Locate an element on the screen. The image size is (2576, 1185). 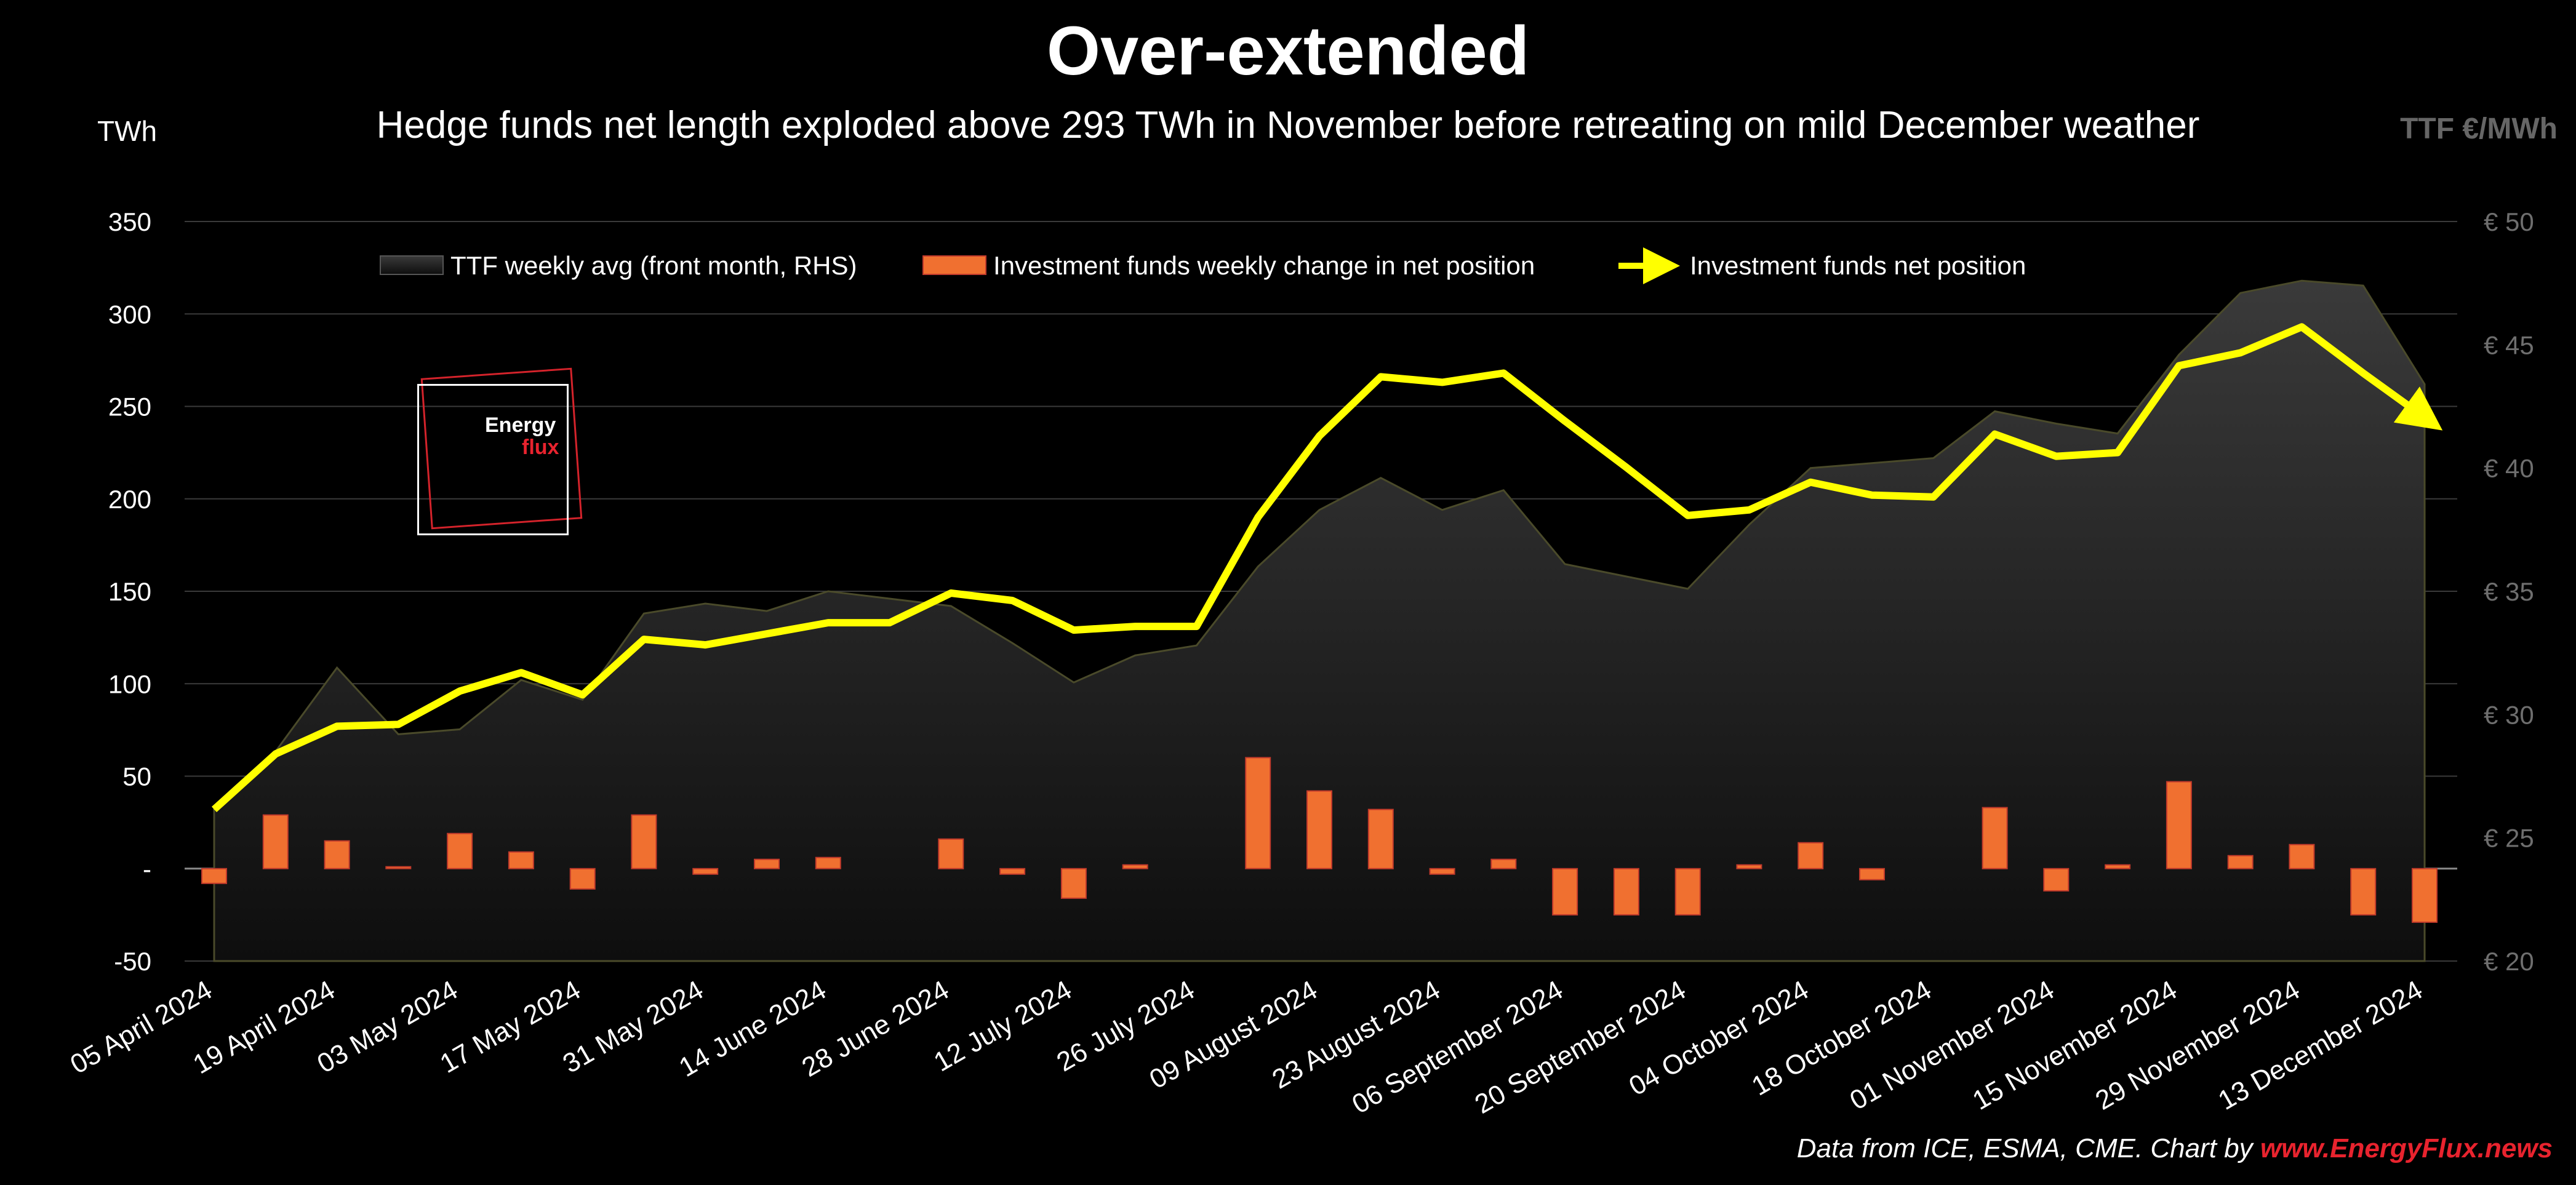
y-tick-left-8: 350 is located at coordinates (129, 221).